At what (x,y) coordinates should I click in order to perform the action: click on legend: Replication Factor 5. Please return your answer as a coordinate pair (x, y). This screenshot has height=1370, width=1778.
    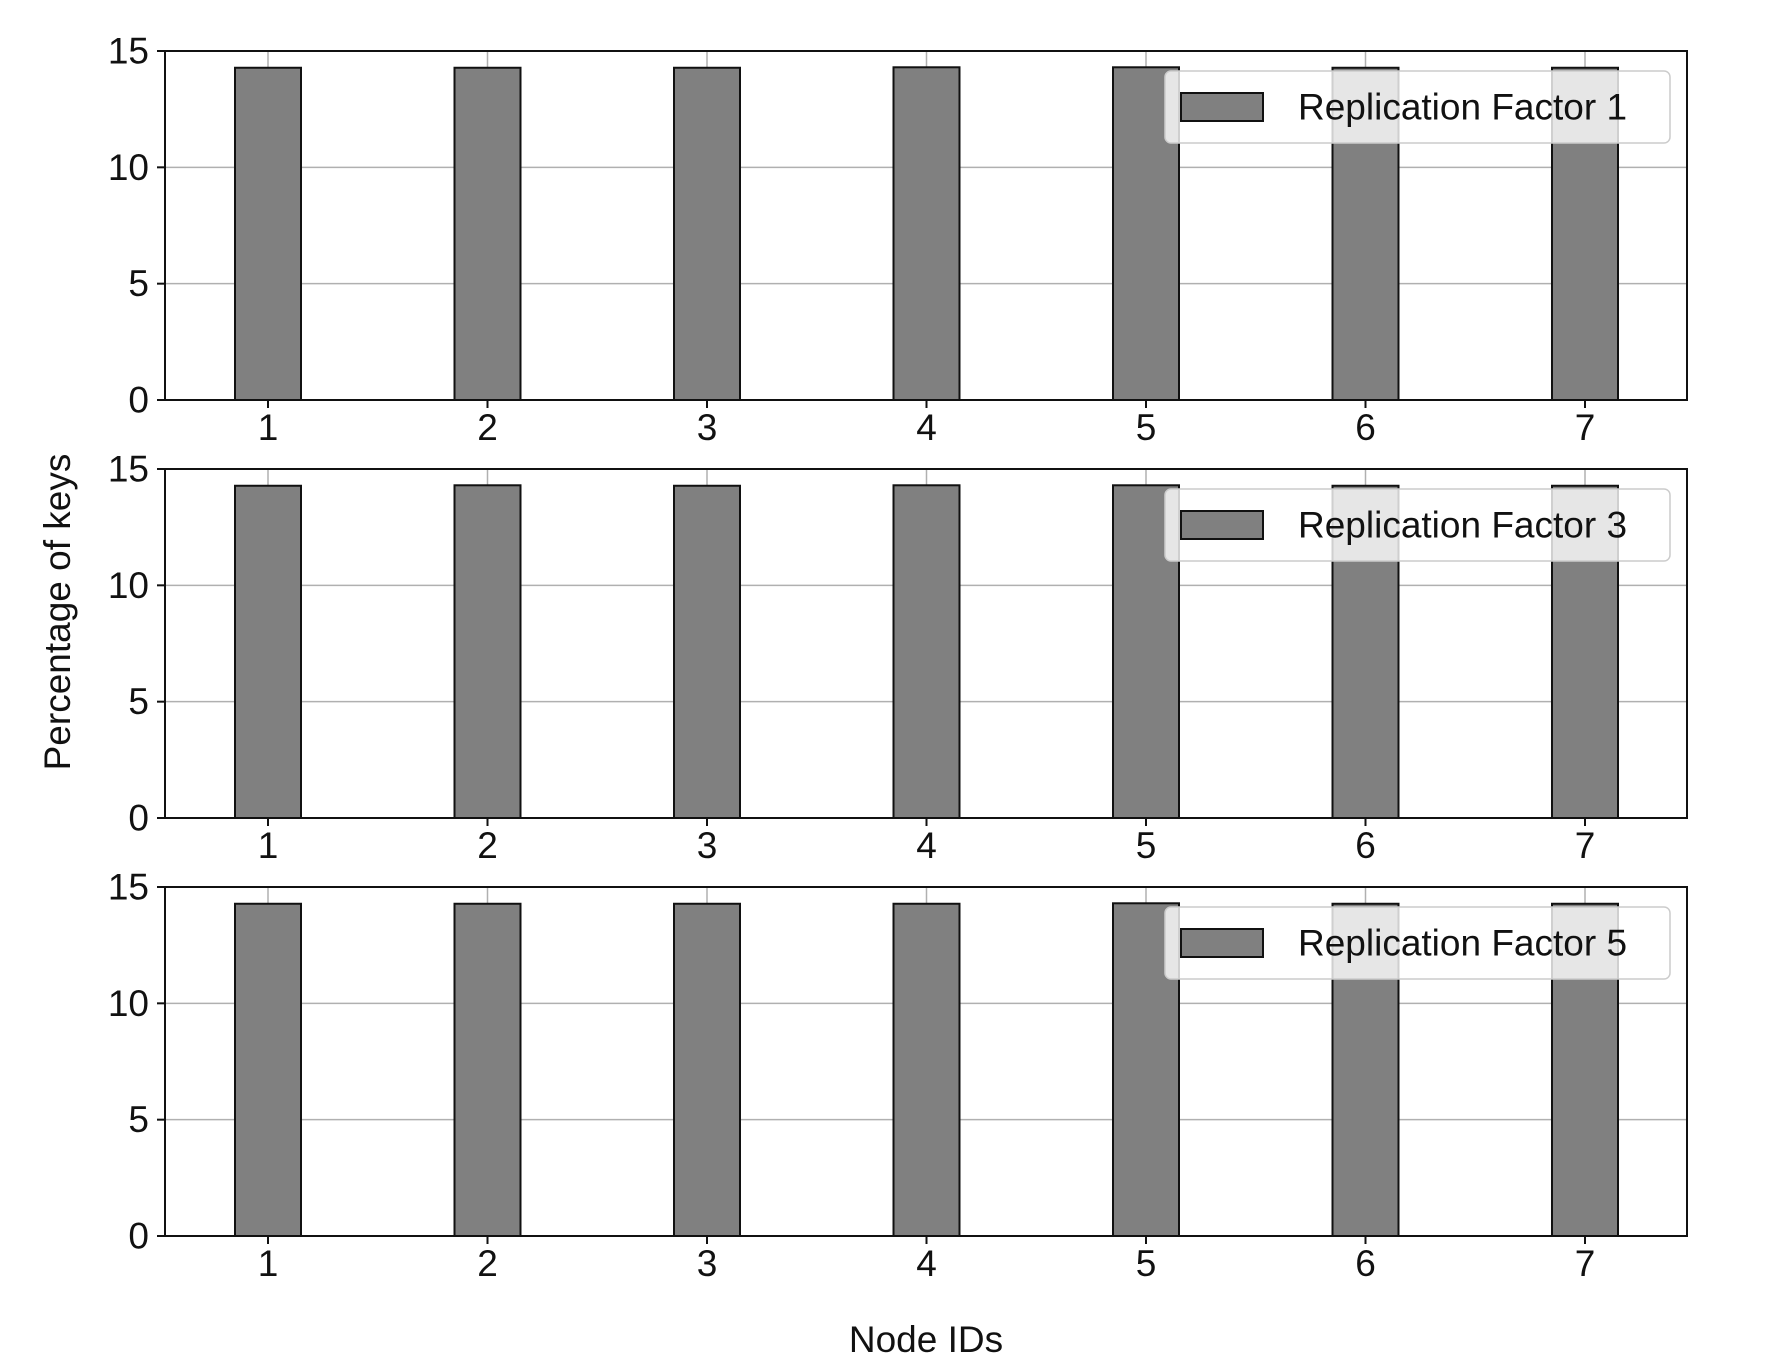
    Looking at the image, I should click on (1417, 943).